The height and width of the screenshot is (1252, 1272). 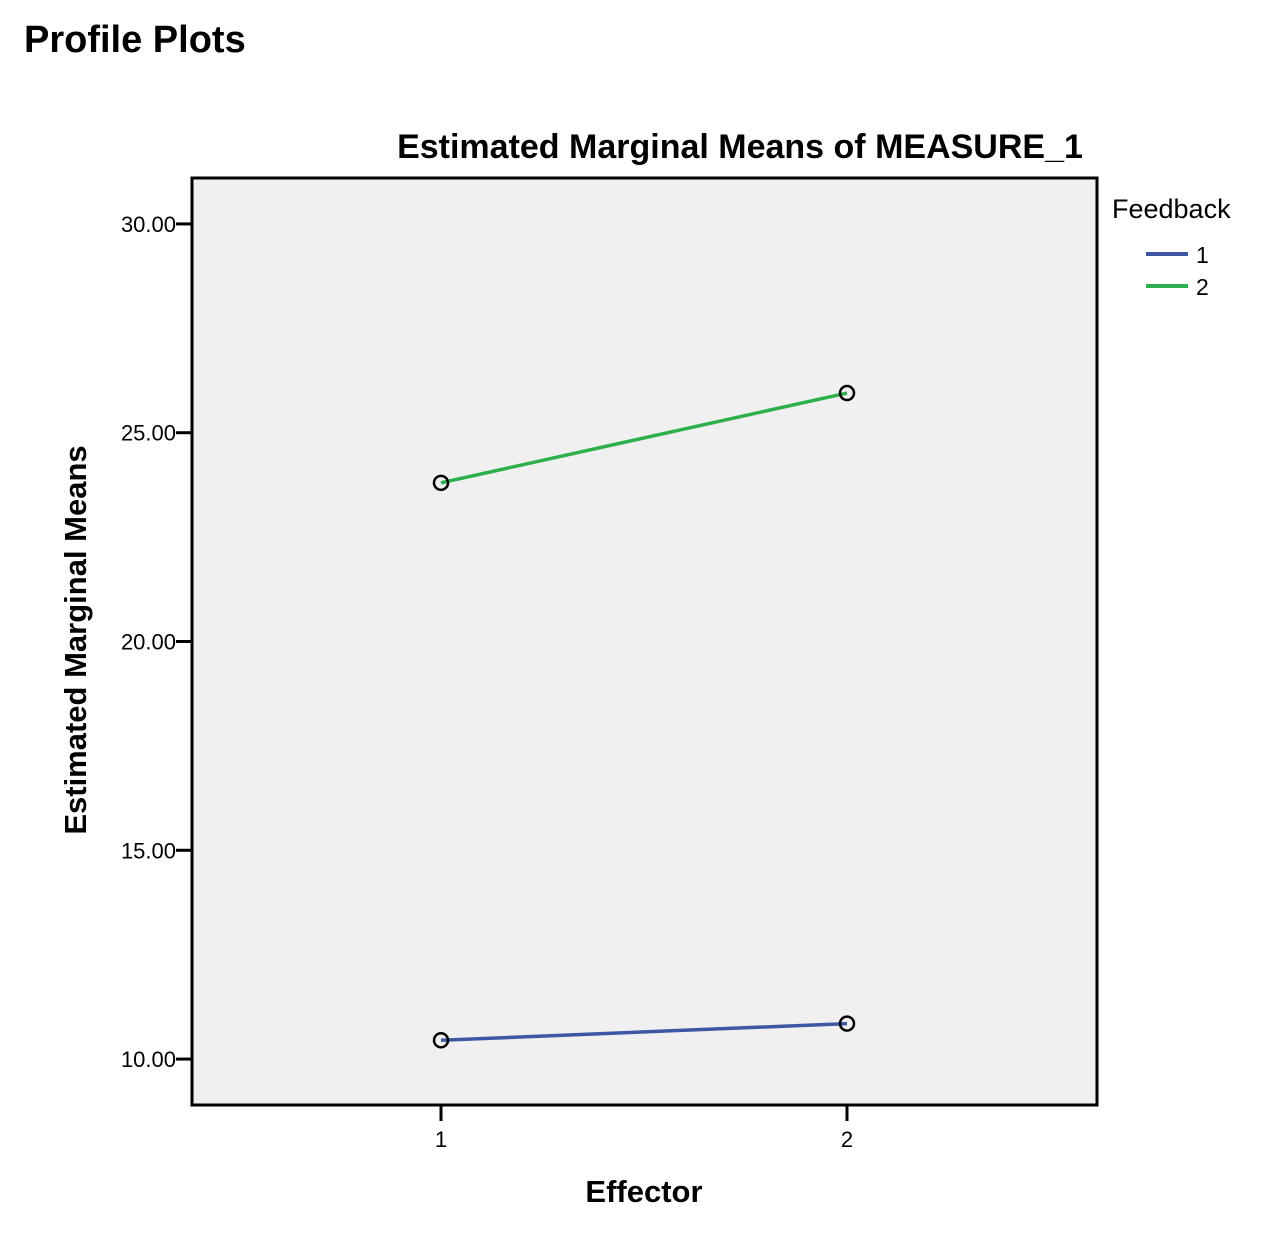 What do you see at coordinates (148, 850) in the screenshot?
I see `y-tick-label: 15.00` at bounding box center [148, 850].